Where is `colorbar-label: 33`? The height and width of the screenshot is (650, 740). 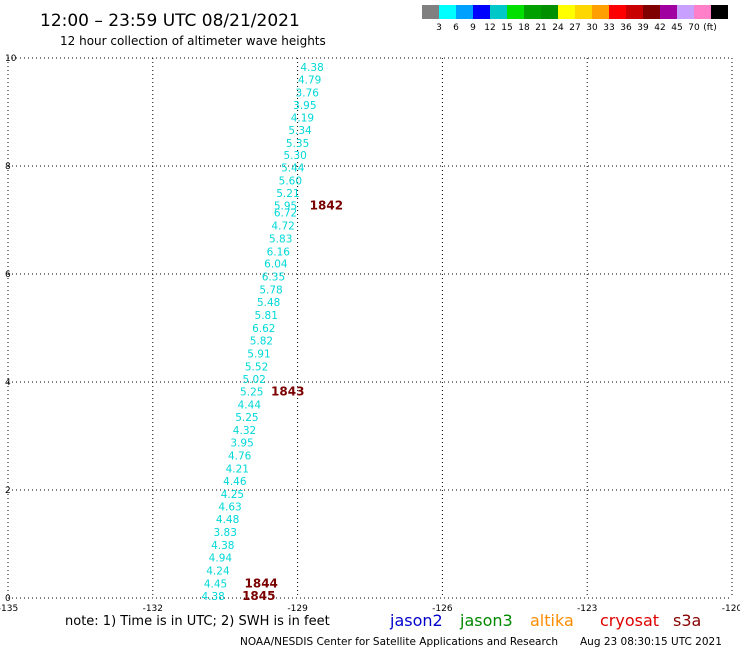
colorbar-label: 33 is located at coordinates (608, 28).